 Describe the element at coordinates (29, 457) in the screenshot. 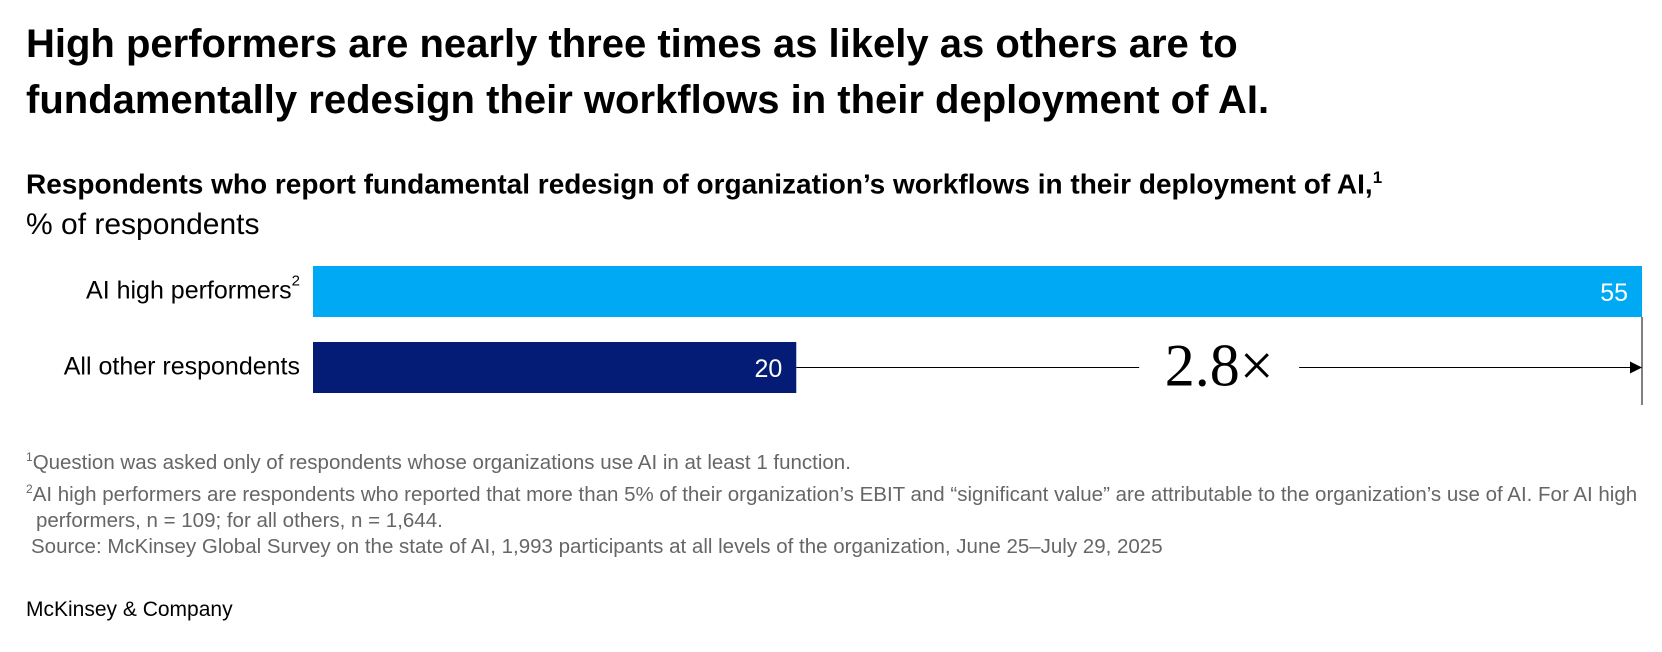

I see `footnote-marker: 1` at that location.